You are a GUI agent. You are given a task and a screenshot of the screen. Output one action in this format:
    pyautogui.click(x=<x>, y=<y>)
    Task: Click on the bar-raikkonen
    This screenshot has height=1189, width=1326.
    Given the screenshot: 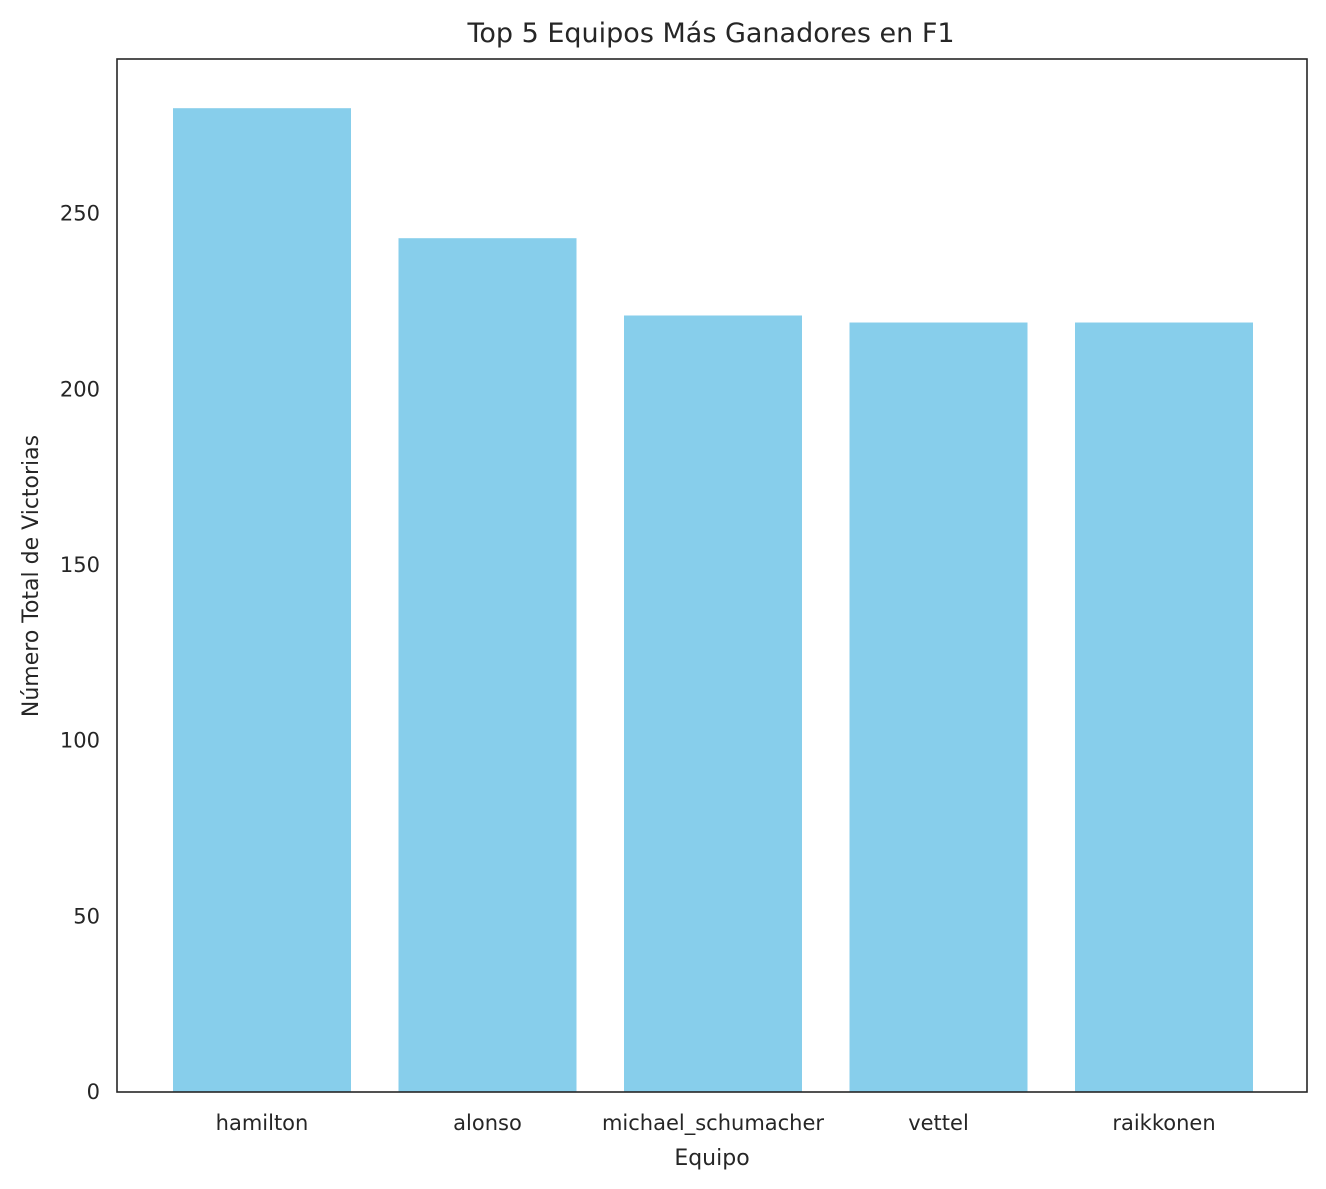 What is the action you would take?
    pyautogui.click(x=1164, y=707)
    